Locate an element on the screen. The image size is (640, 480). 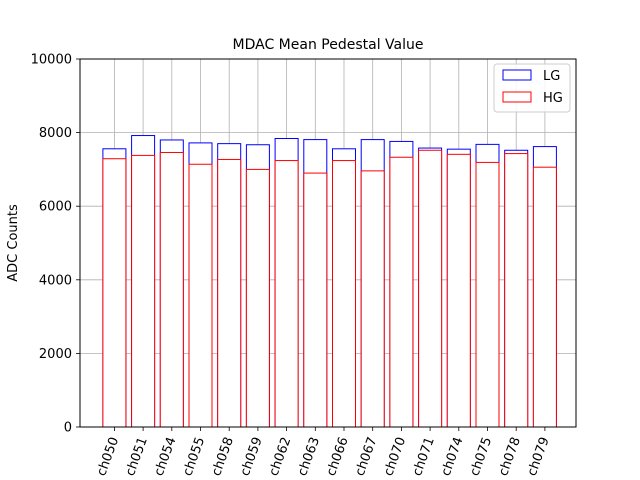
bar-hg-ch074 is located at coordinates (458, 290).